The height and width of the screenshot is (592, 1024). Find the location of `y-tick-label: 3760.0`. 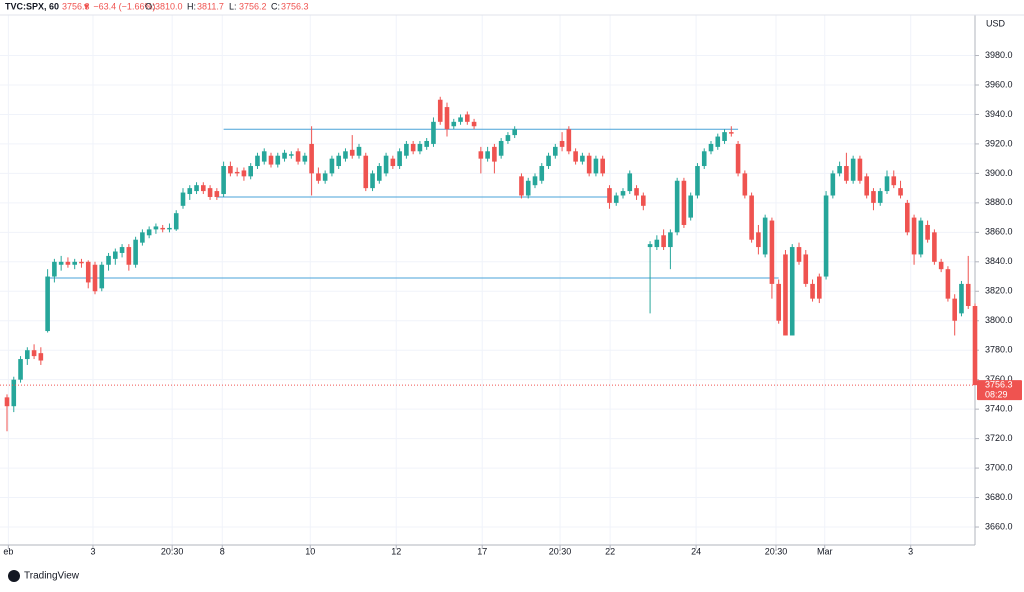

y-tick-label: 3760.0 is located at coordinates (999, 379).